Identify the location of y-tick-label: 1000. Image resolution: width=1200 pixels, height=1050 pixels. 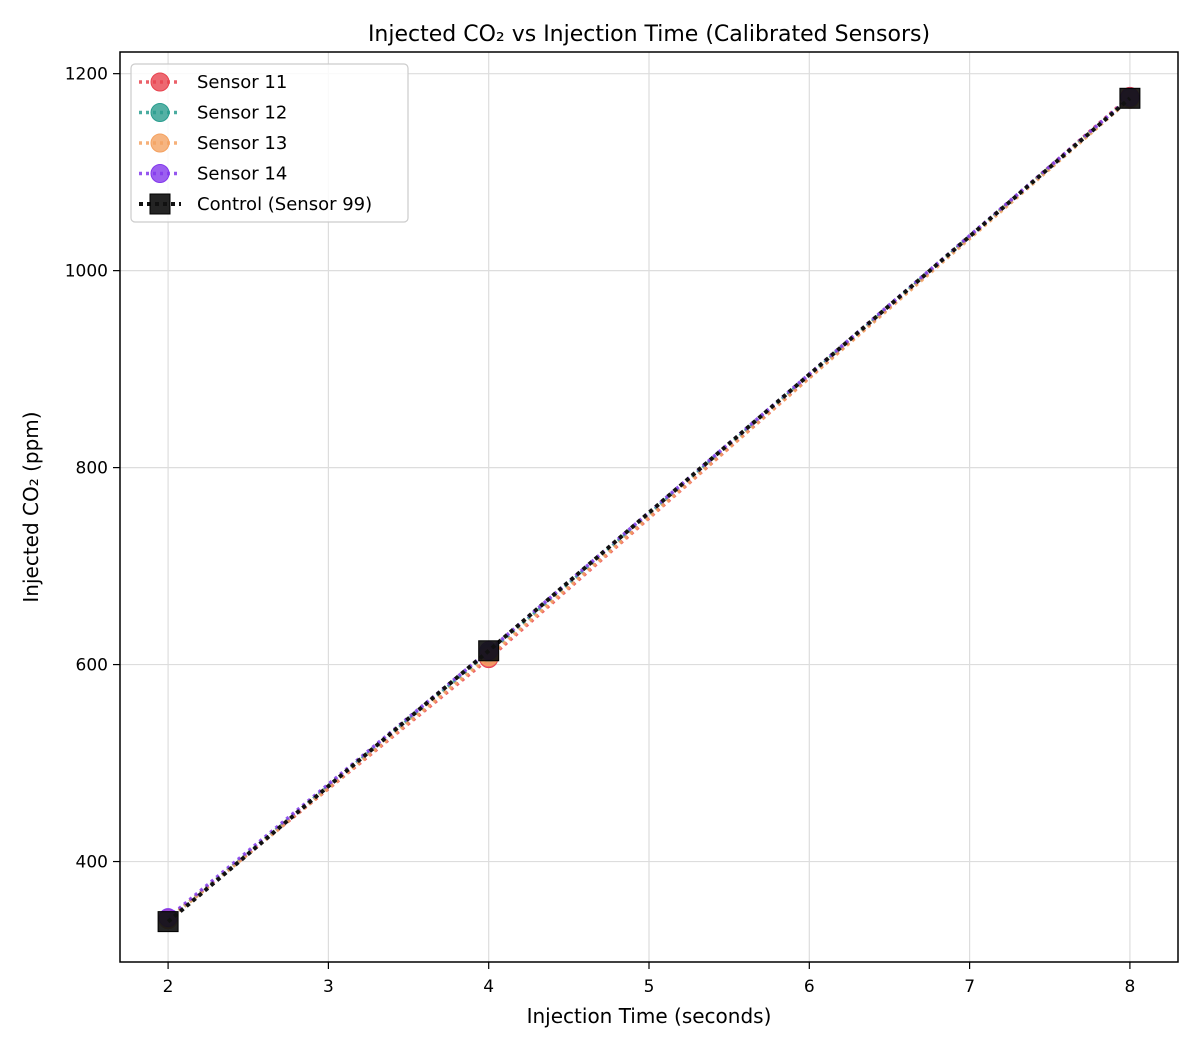
(86, 272).